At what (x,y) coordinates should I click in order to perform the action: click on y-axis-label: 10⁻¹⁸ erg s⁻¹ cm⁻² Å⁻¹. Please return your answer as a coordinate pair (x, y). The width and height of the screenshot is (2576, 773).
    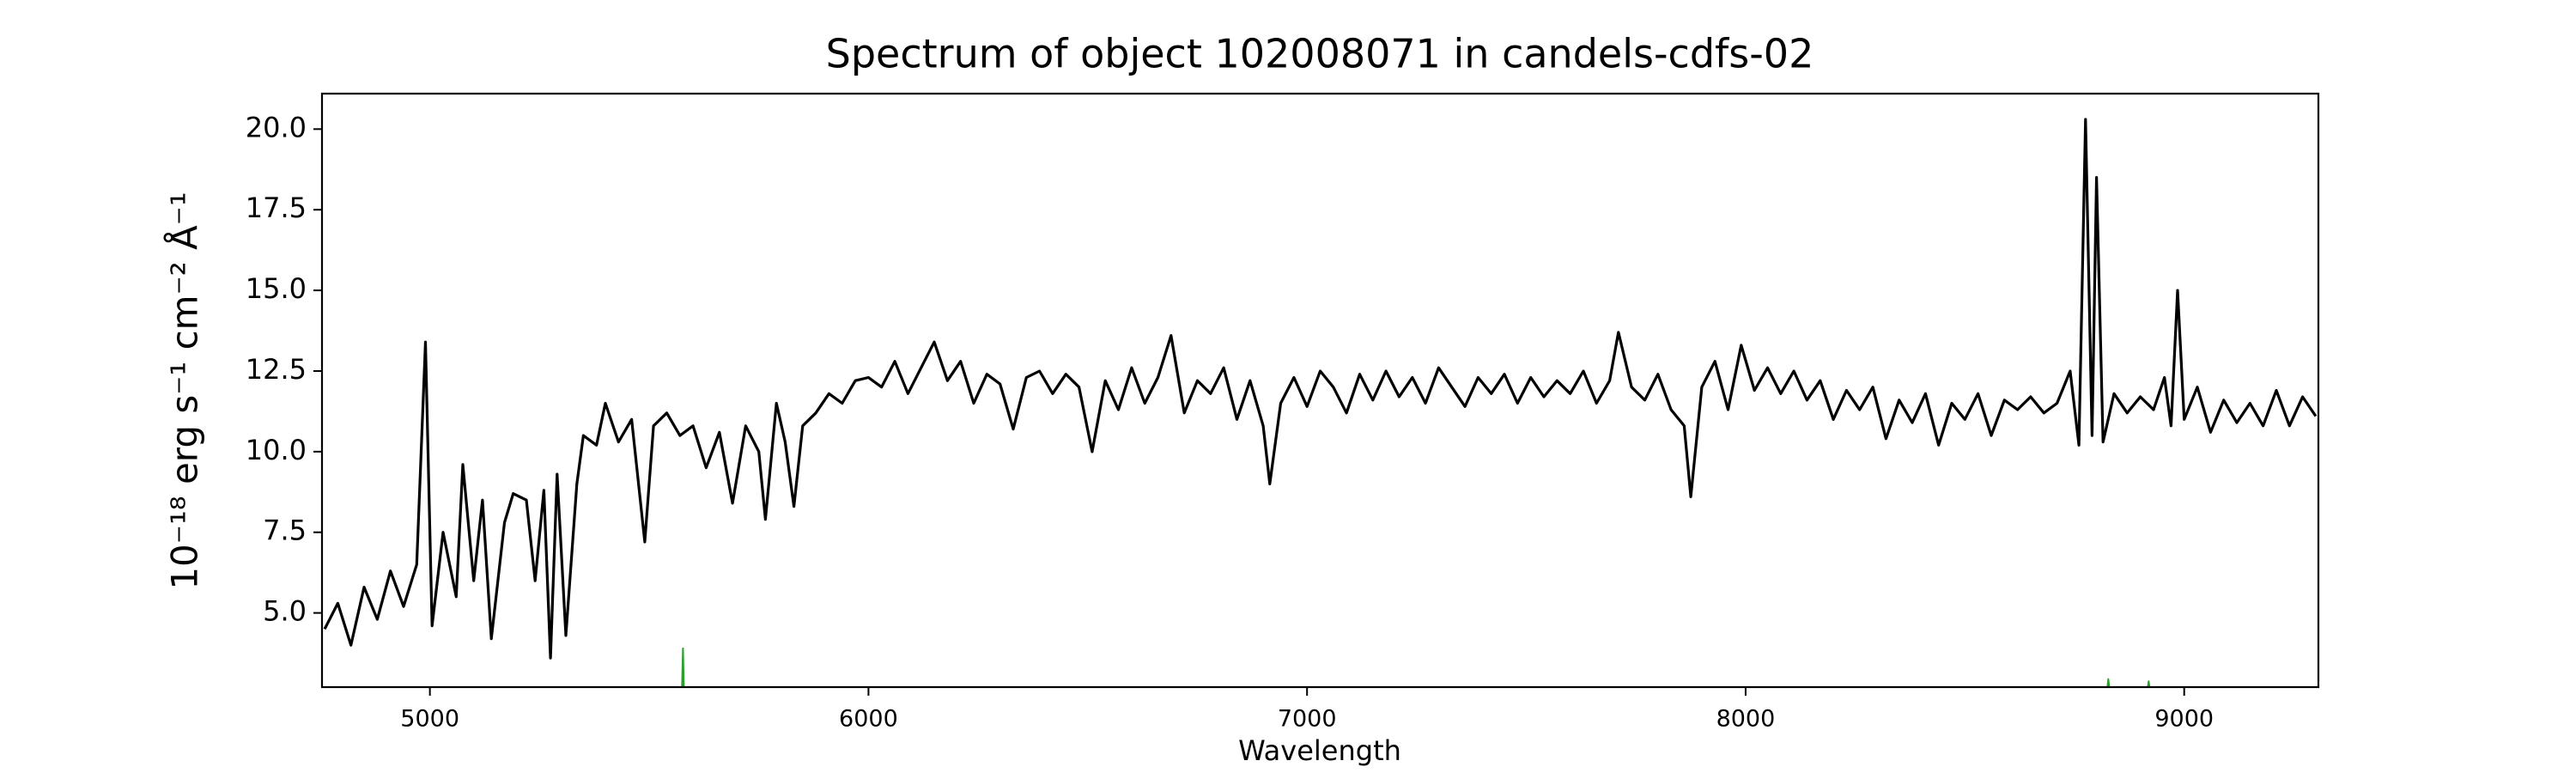
    Looking at the image, I should click on (185, 390).